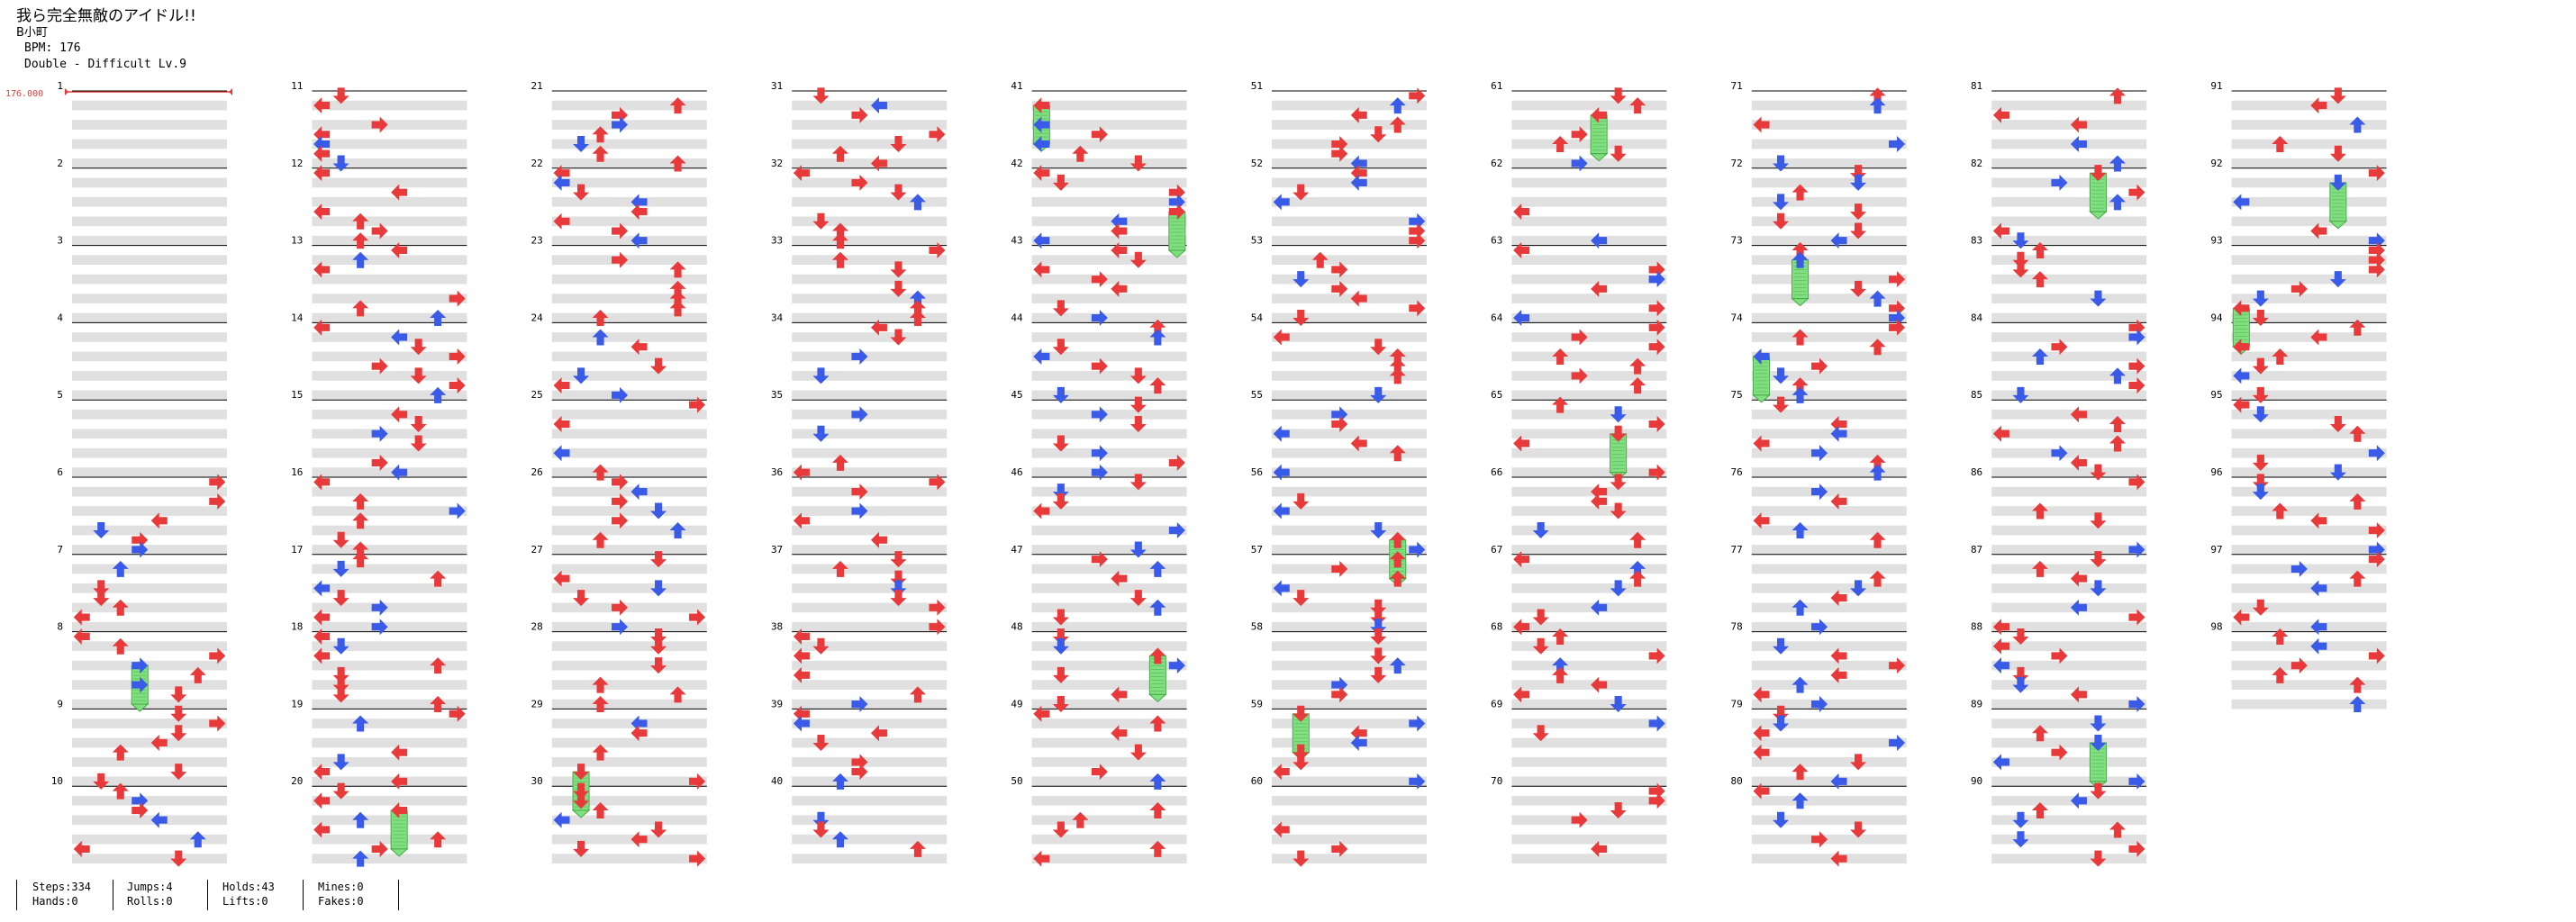  I want to click on measure-number: 36, so click(777, 472).